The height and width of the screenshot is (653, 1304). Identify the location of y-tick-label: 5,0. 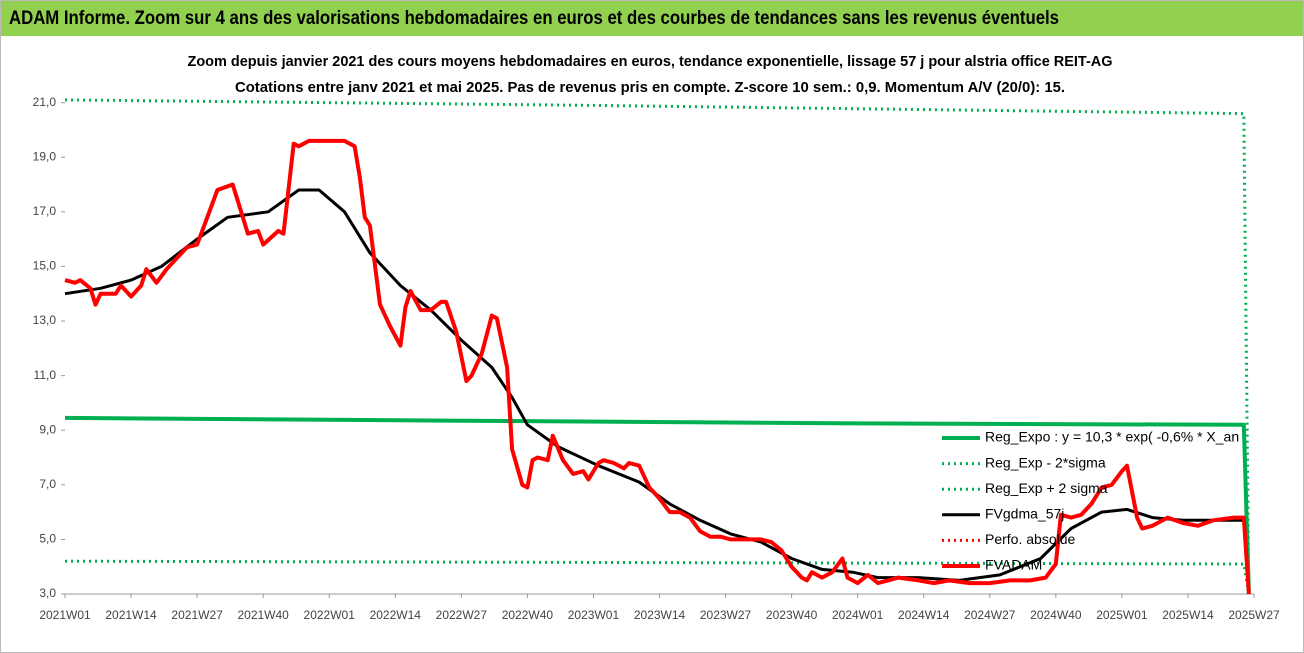
(47, 539).